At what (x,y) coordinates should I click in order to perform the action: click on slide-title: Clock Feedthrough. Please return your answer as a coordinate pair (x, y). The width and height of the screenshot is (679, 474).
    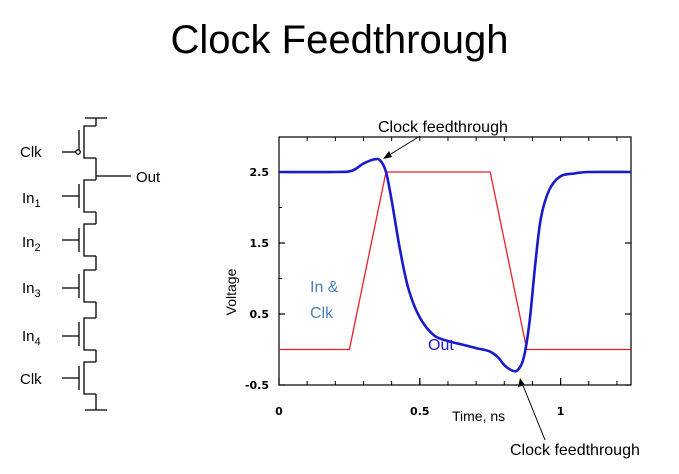
    Looking at the image, I should click on (339, 40).